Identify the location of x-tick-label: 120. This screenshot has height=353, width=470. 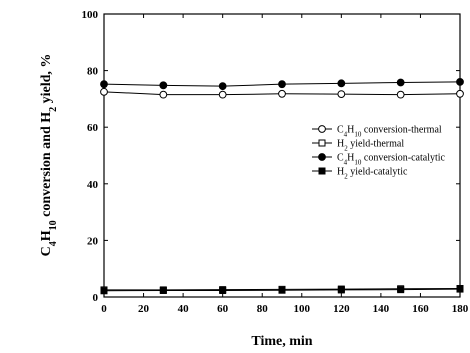
(341, 309).